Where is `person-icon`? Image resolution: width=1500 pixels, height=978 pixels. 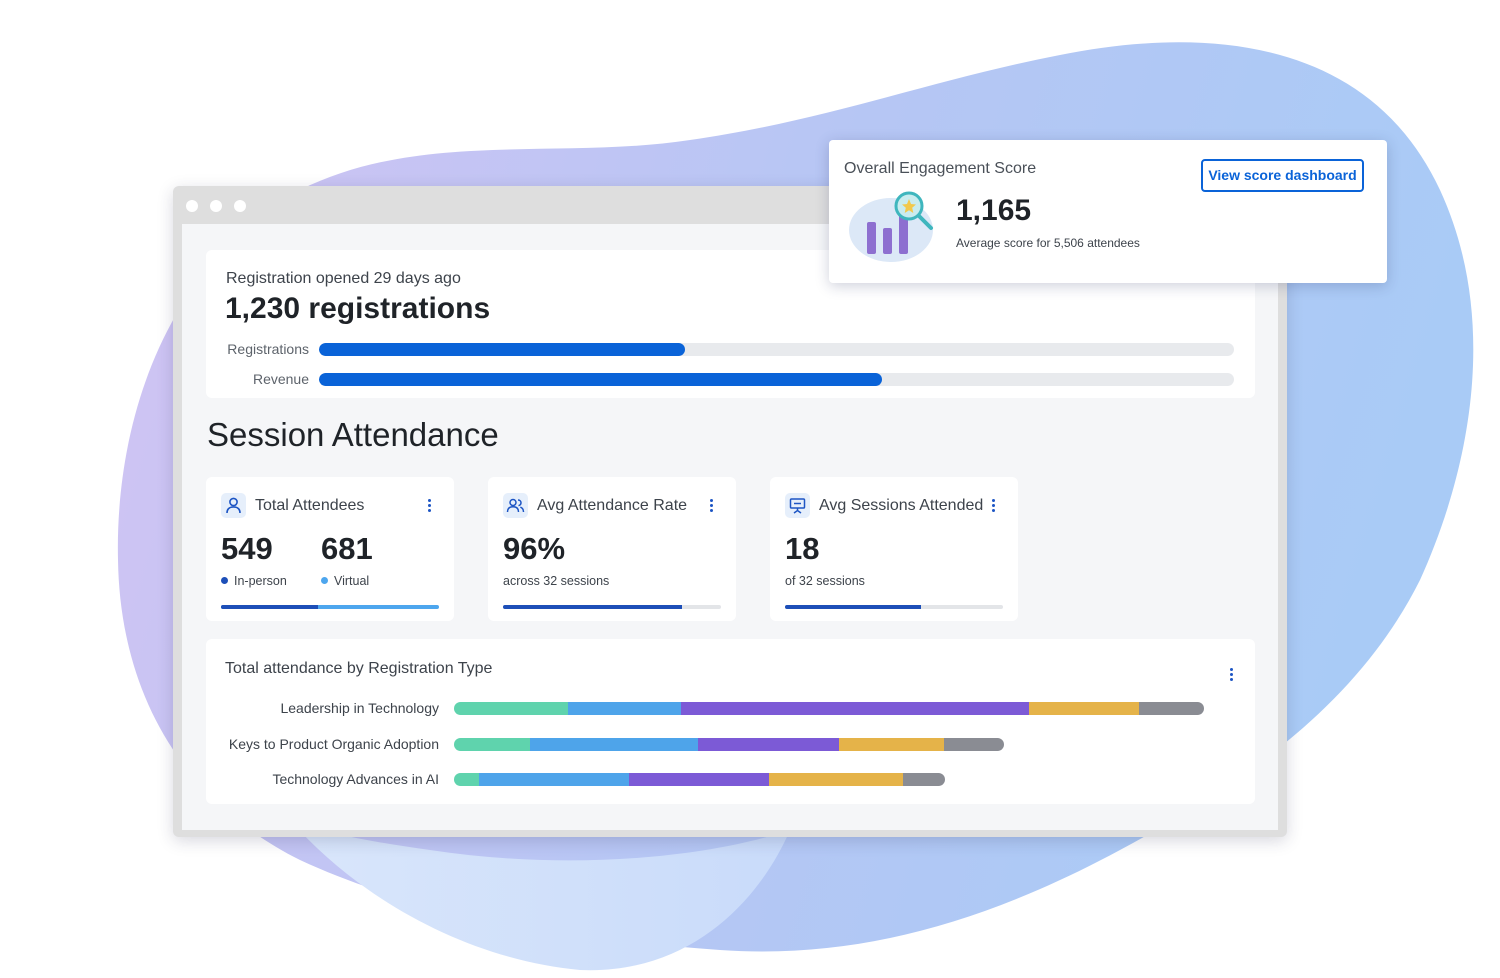
person-icon is located at coordinates (233, 505).